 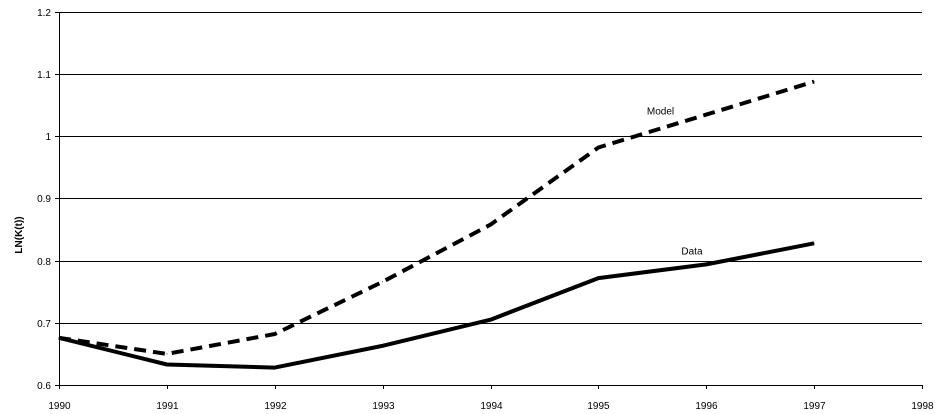 I want to click on annotation-data: Data, so click(x=692, y=251).